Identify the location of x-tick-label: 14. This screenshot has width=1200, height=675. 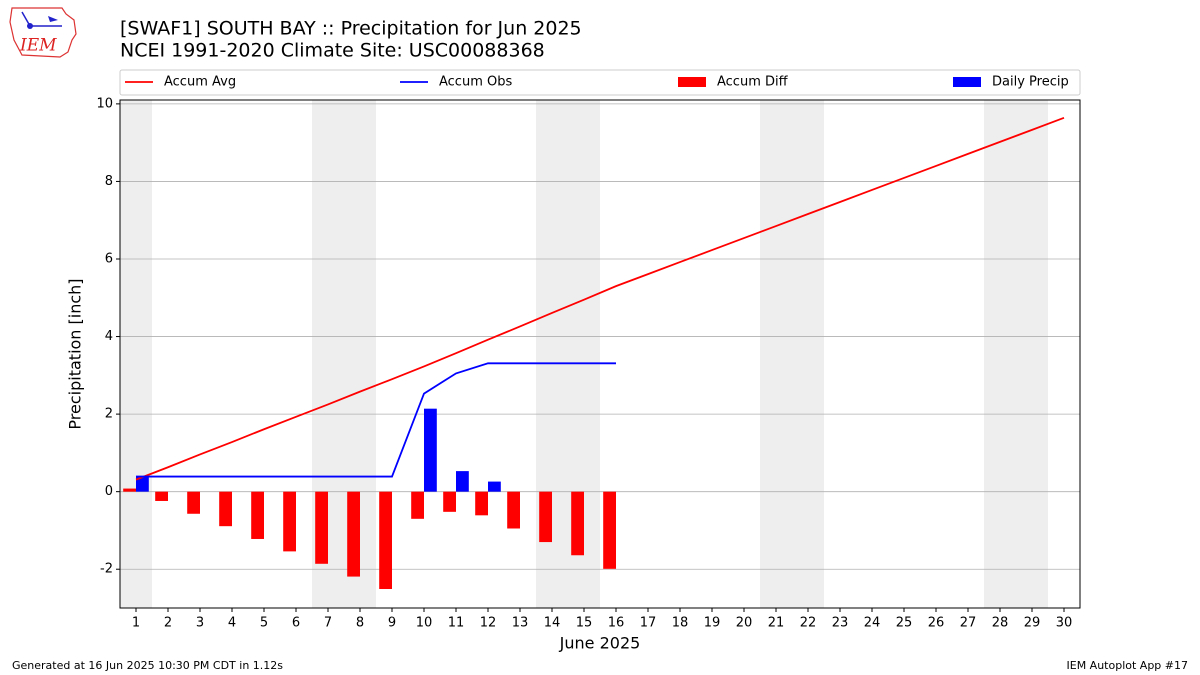
(552, 623).